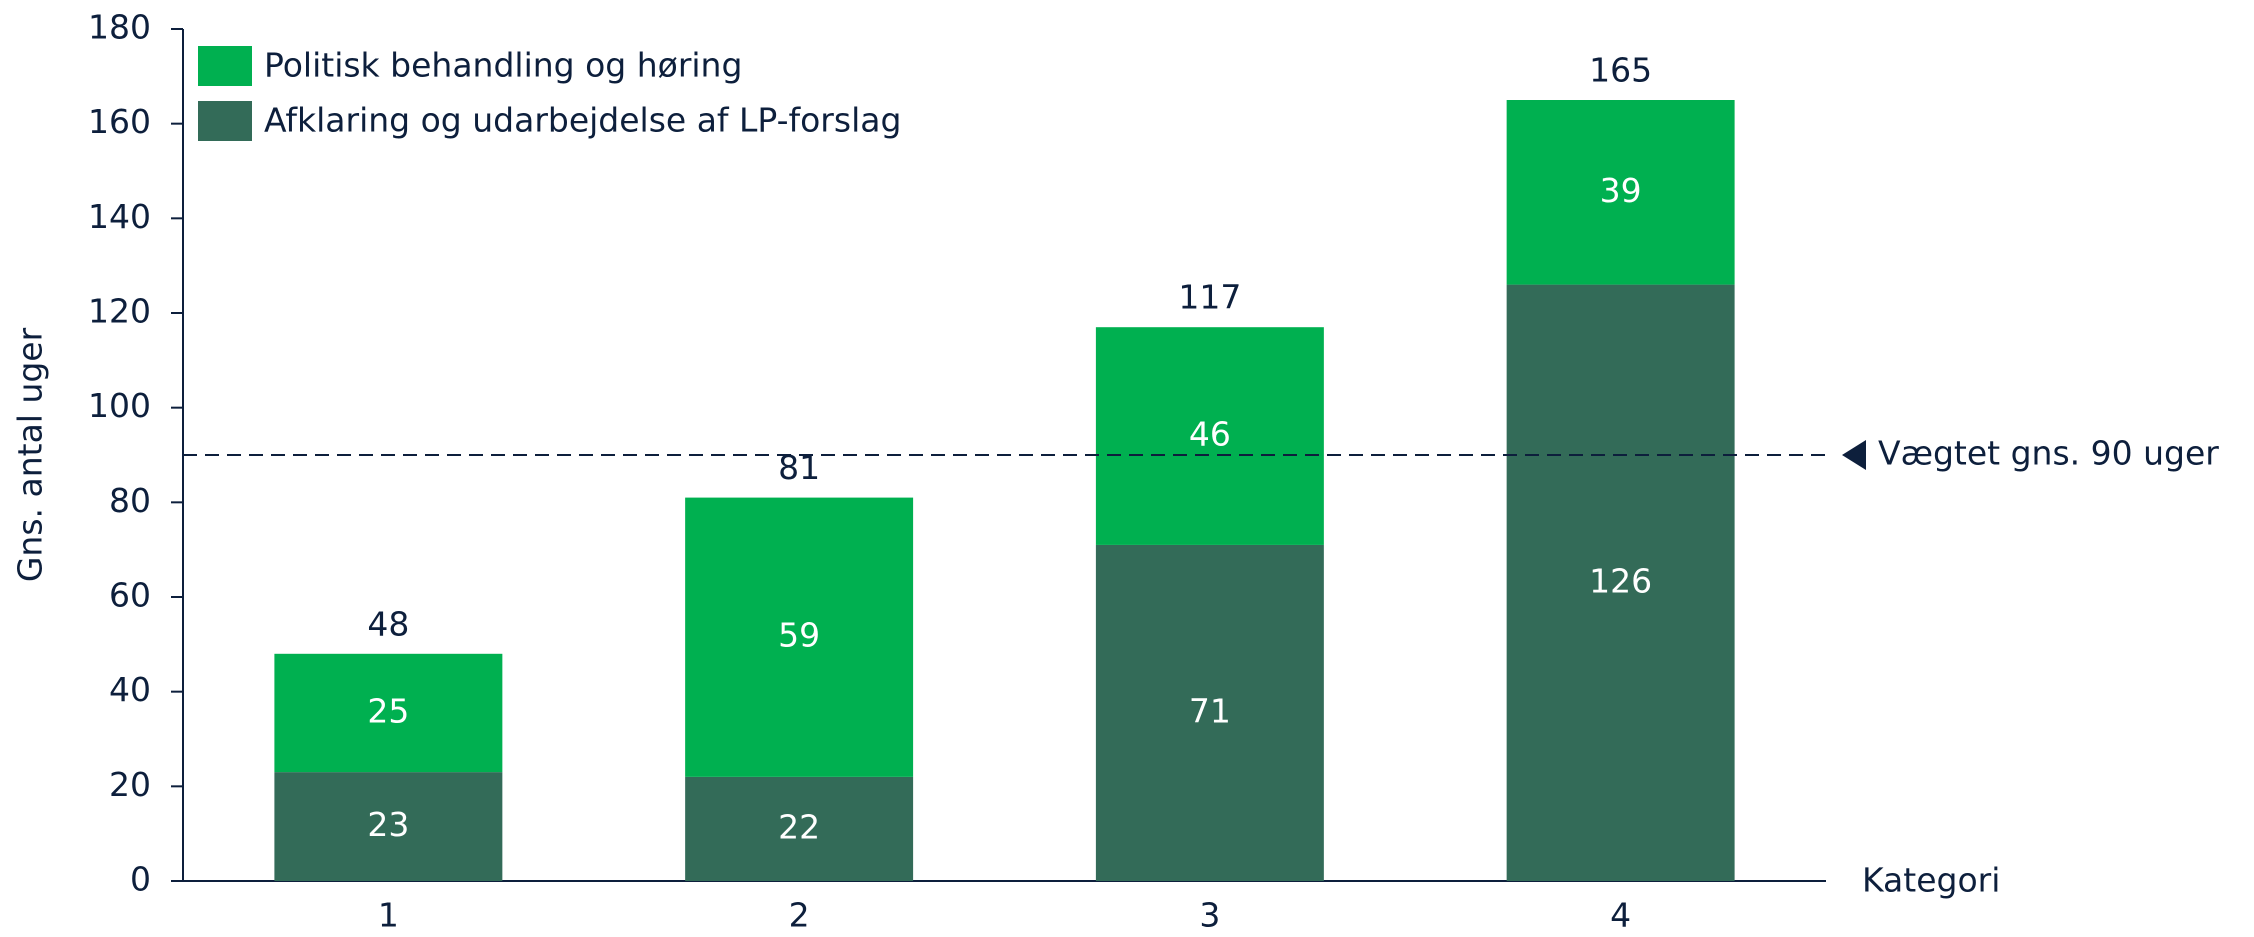  What do you see at coordinates (1209, 915) in the screenshot?
I see `x-tick-label: 3` at bounding box center [1209, 915].